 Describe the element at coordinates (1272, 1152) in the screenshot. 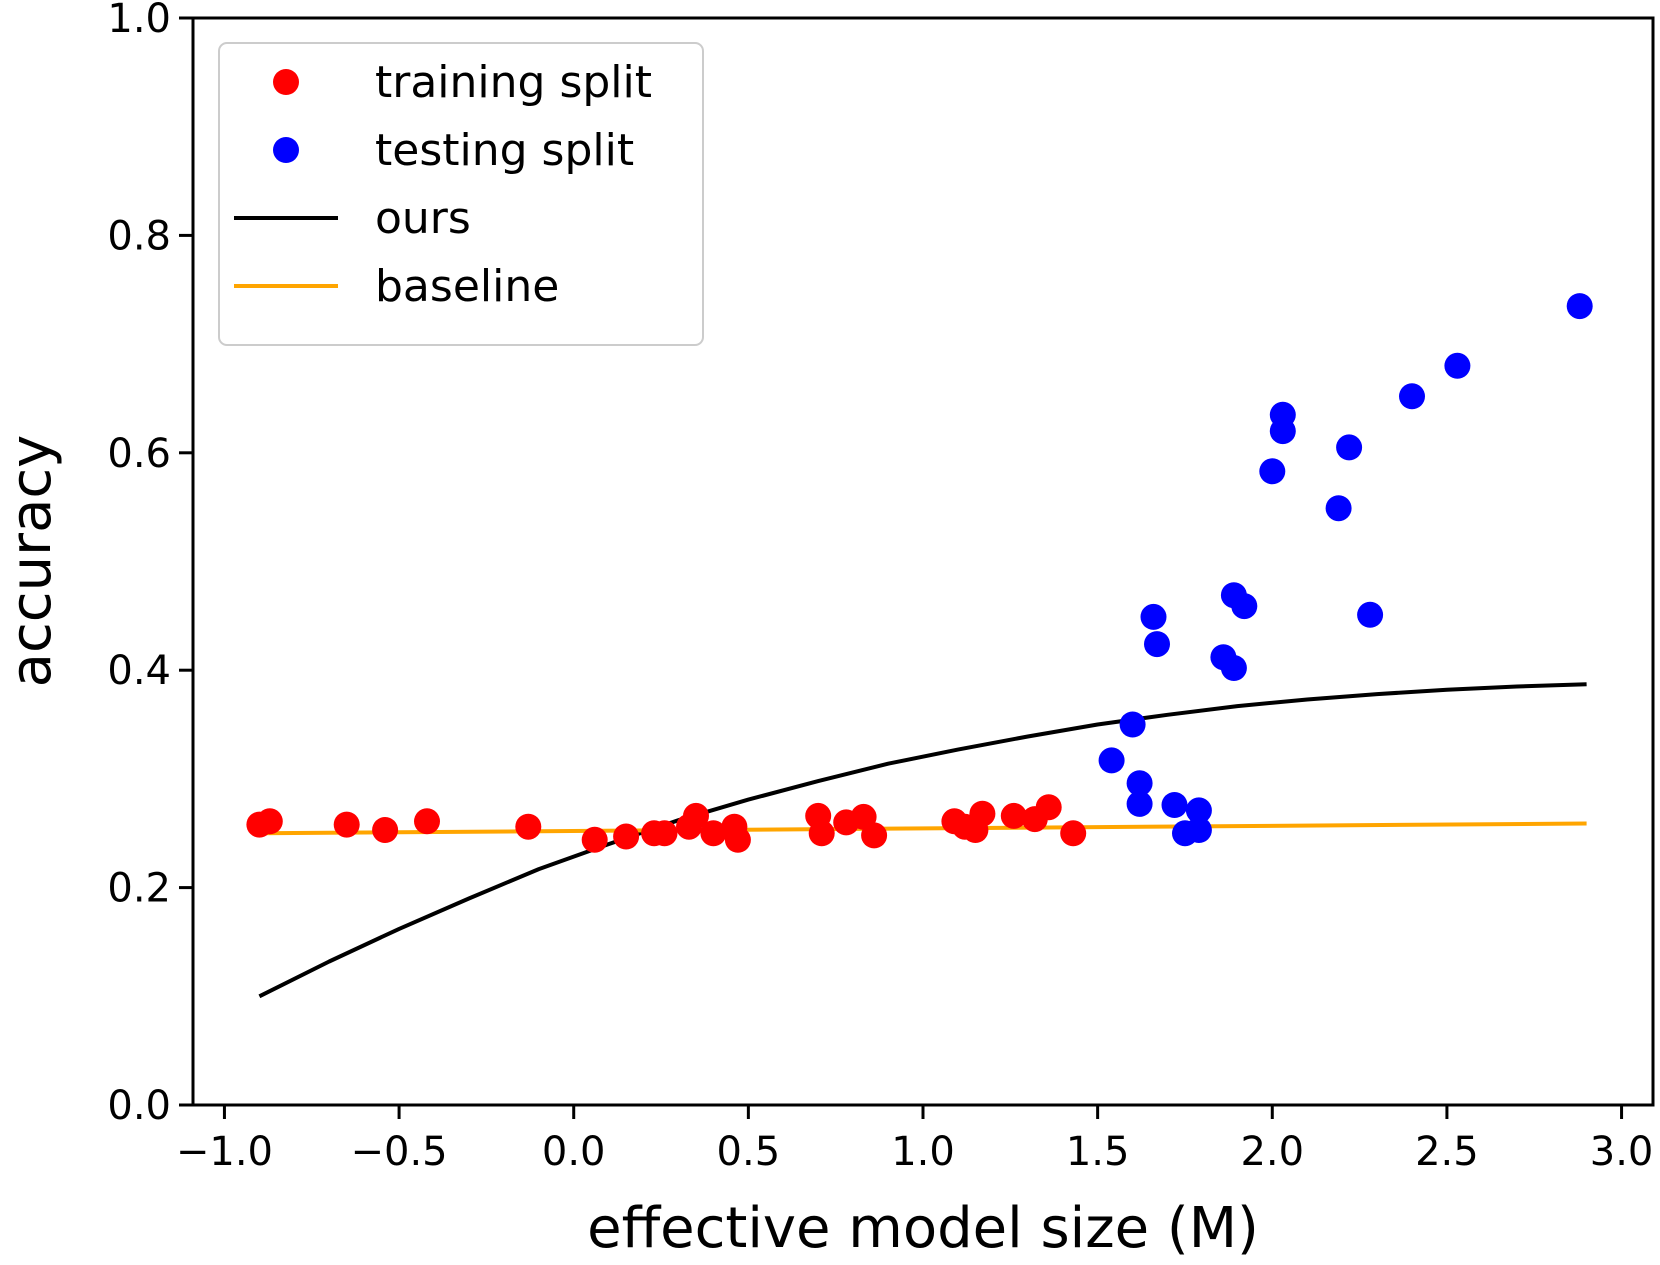

I see `x-tick-label: 2.0` at that location.